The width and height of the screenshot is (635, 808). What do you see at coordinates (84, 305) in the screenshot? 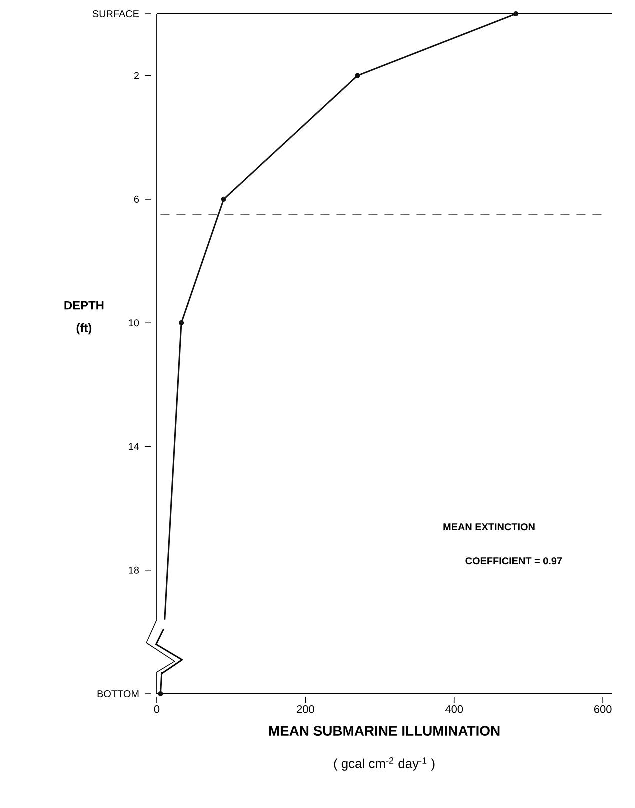
I see `y-axis-title: DEPTH` at bounding box center [84, 305].